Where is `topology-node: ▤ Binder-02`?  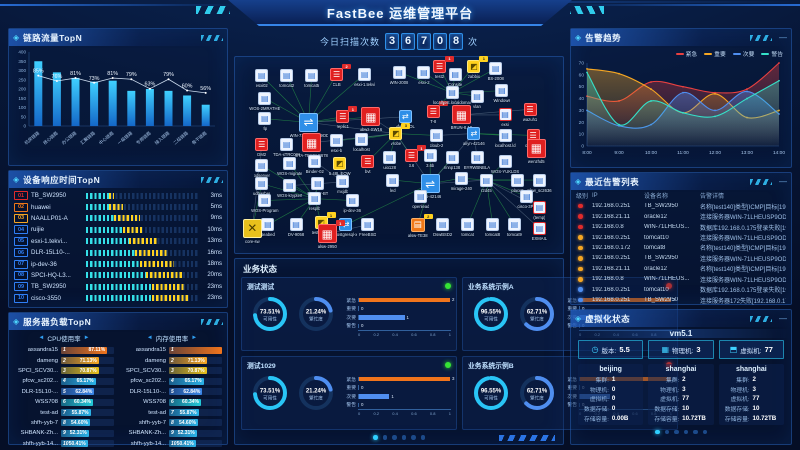 topology-node: ▤ Binder-02 is located at coordinates (315, 164).